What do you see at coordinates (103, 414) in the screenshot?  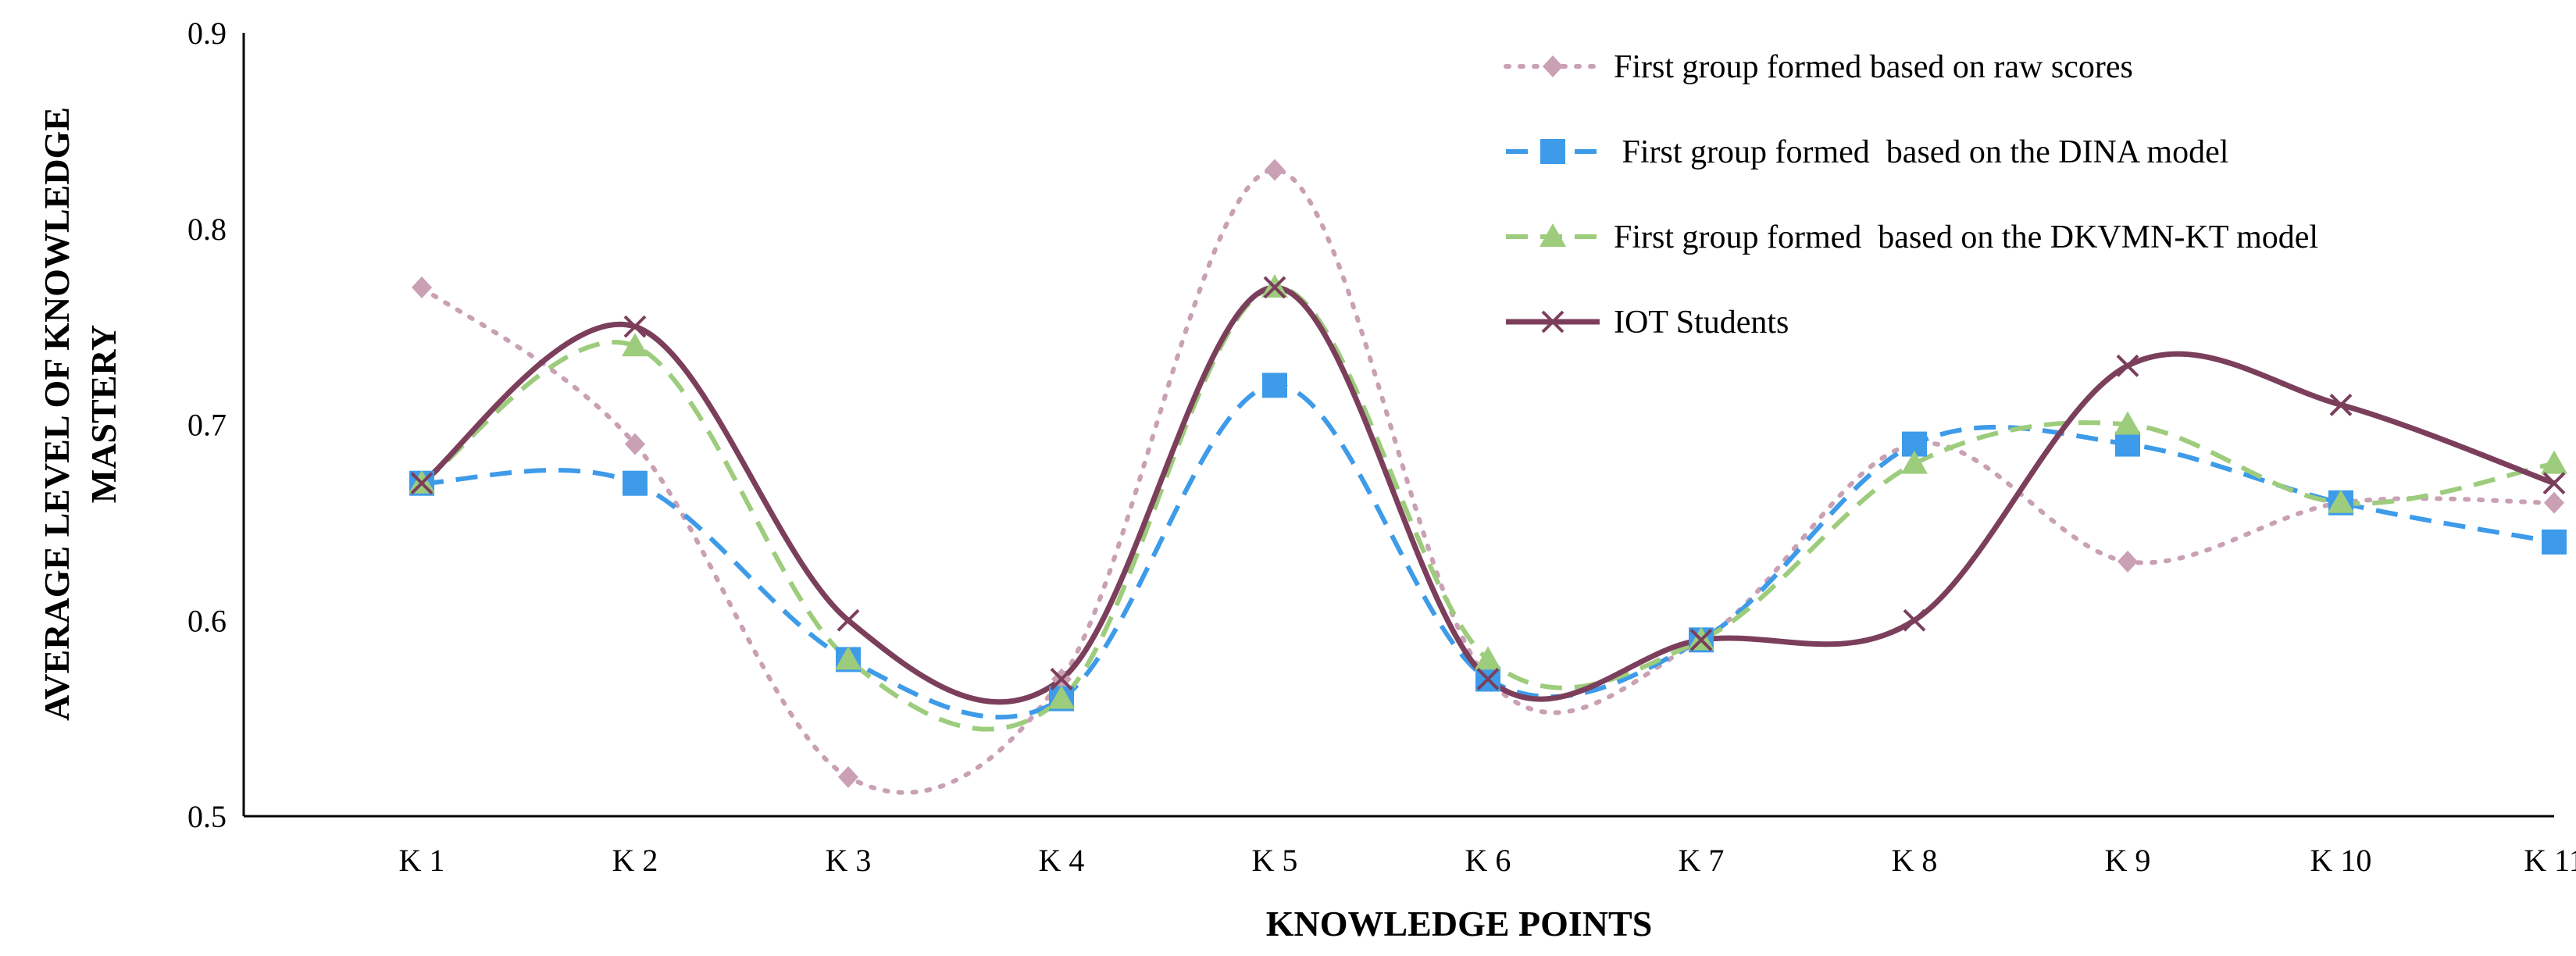 I see `y-axis-title-line-2: MASTERY` at bounding box center [103, 414].